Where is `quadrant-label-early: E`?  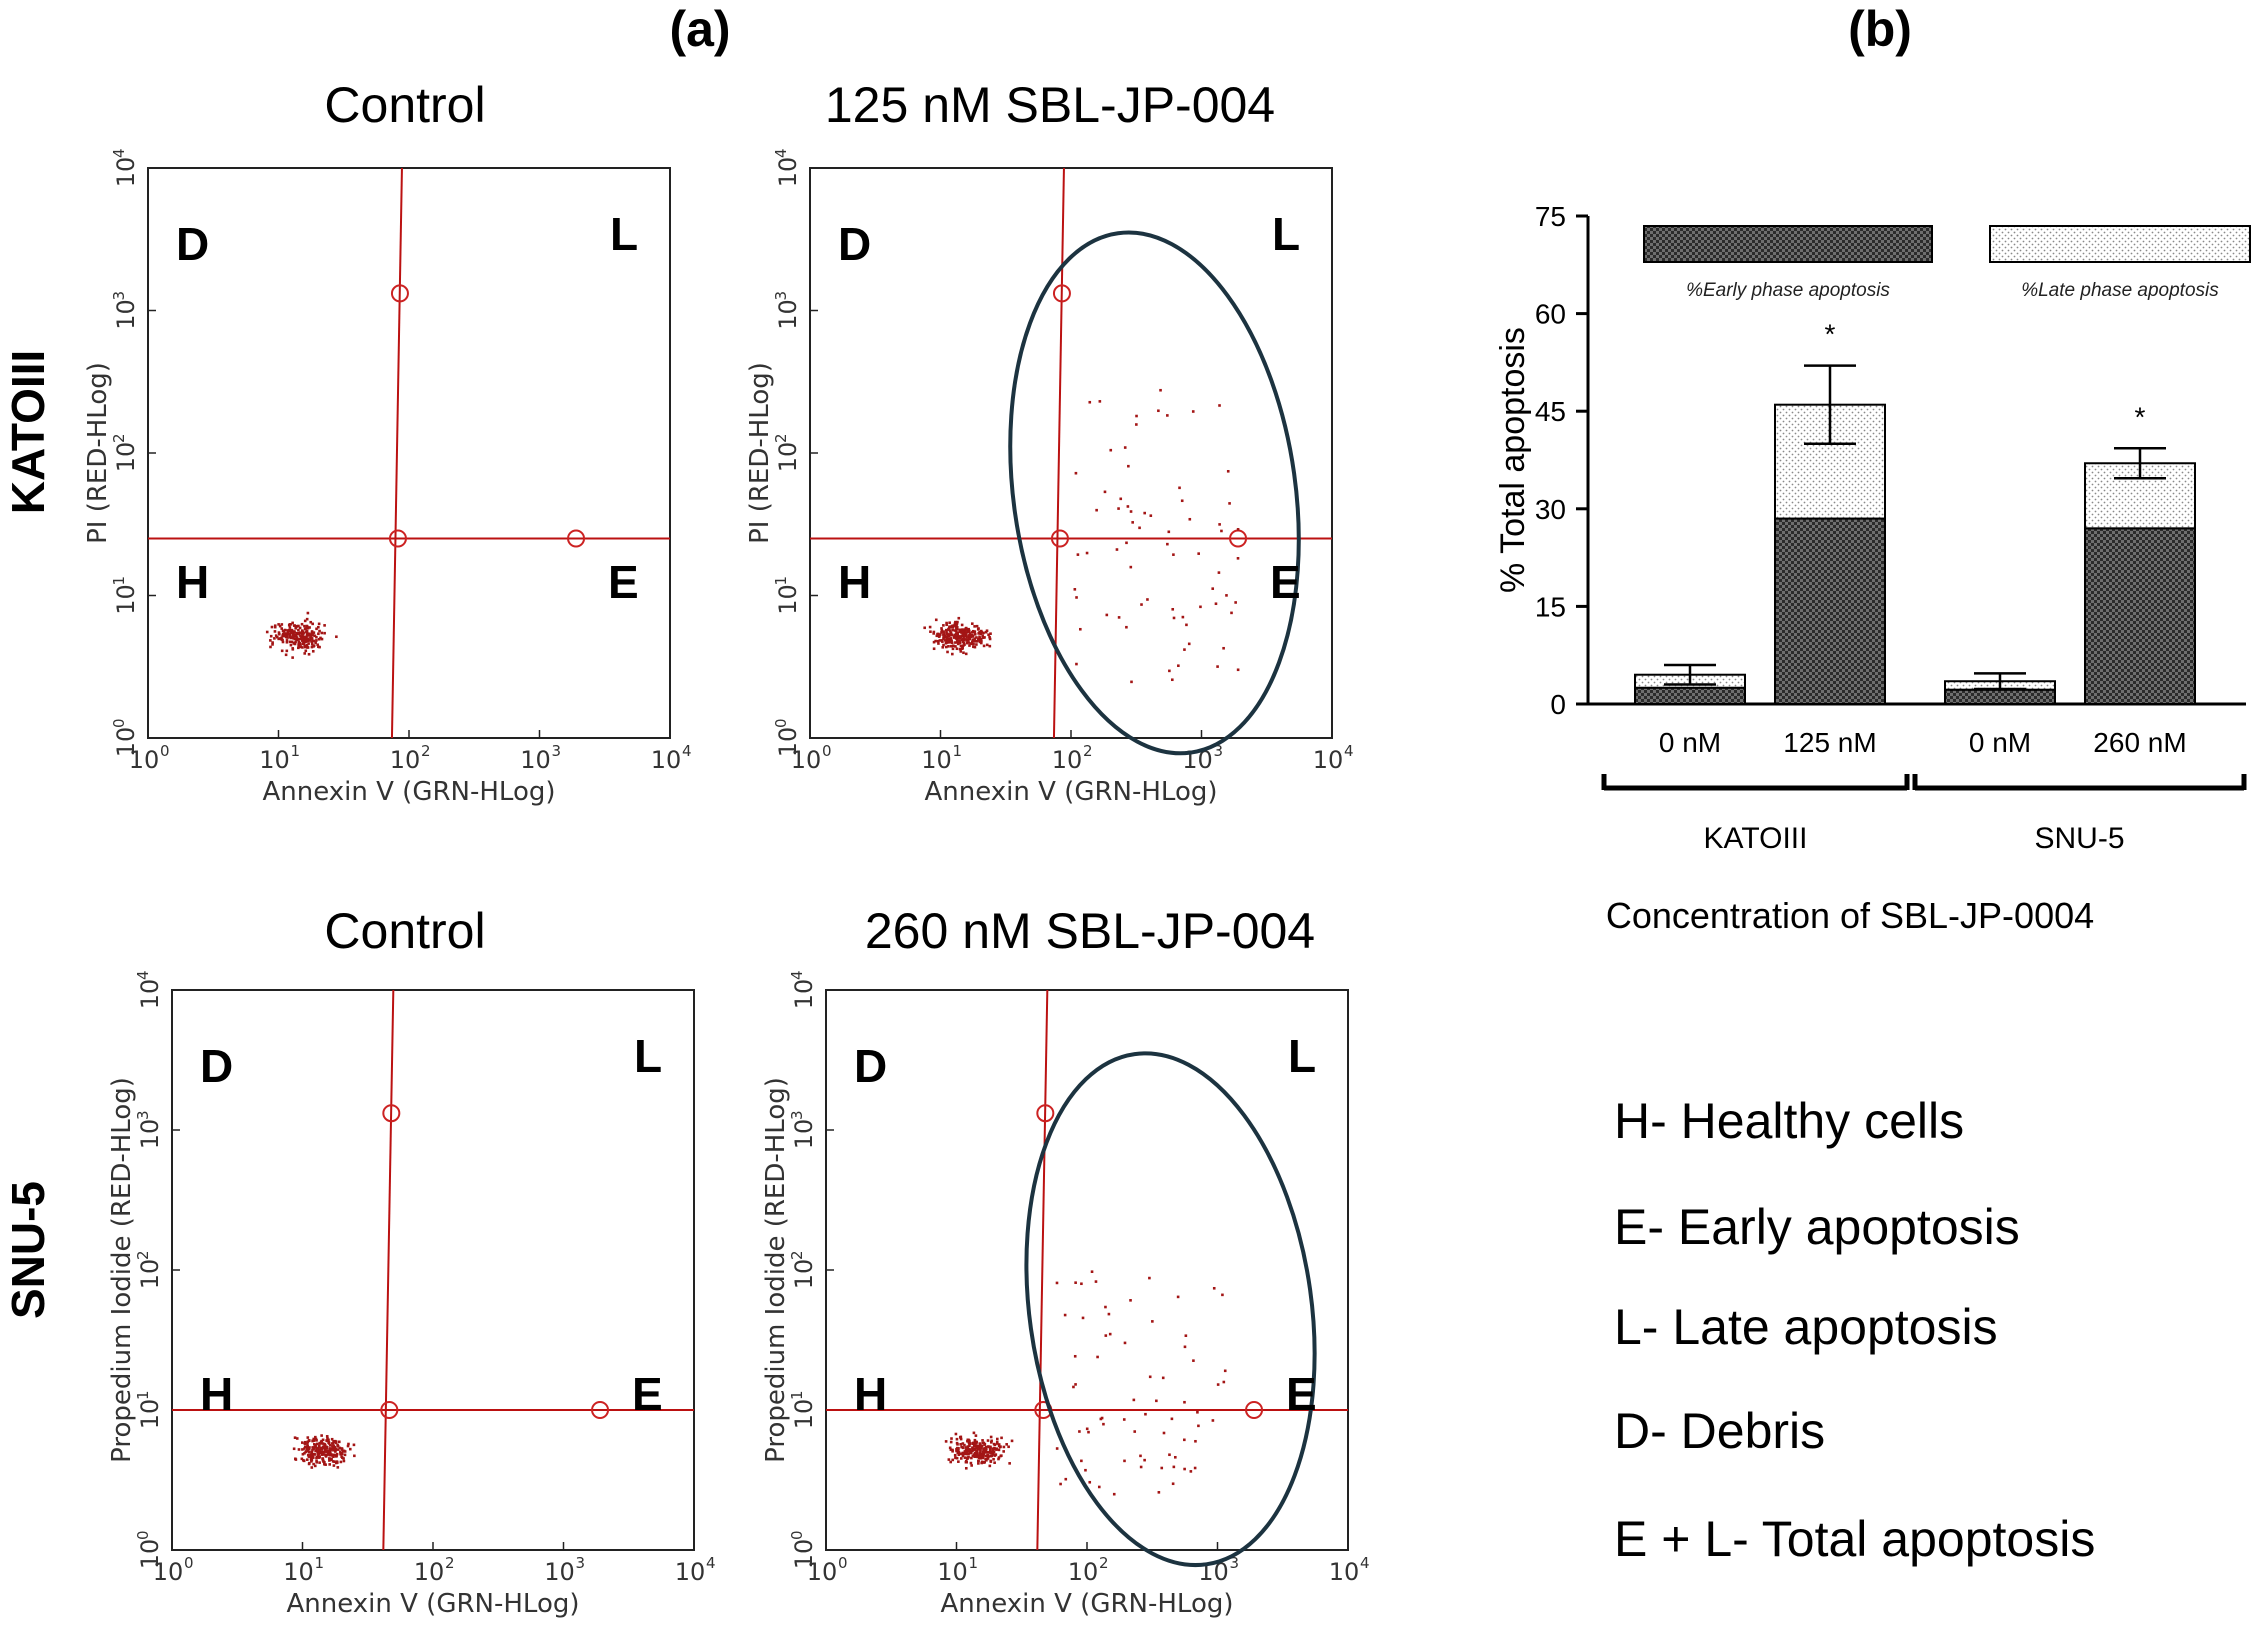 quadrant-label-early: E is located at coordinates (1301, 1394).